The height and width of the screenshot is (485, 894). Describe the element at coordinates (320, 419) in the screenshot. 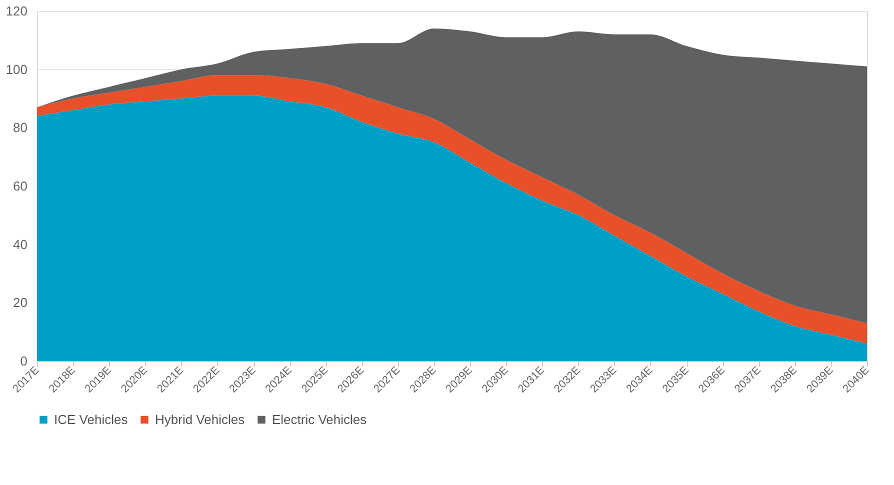

I see `legend-label: Electric Vehicles` at that location.